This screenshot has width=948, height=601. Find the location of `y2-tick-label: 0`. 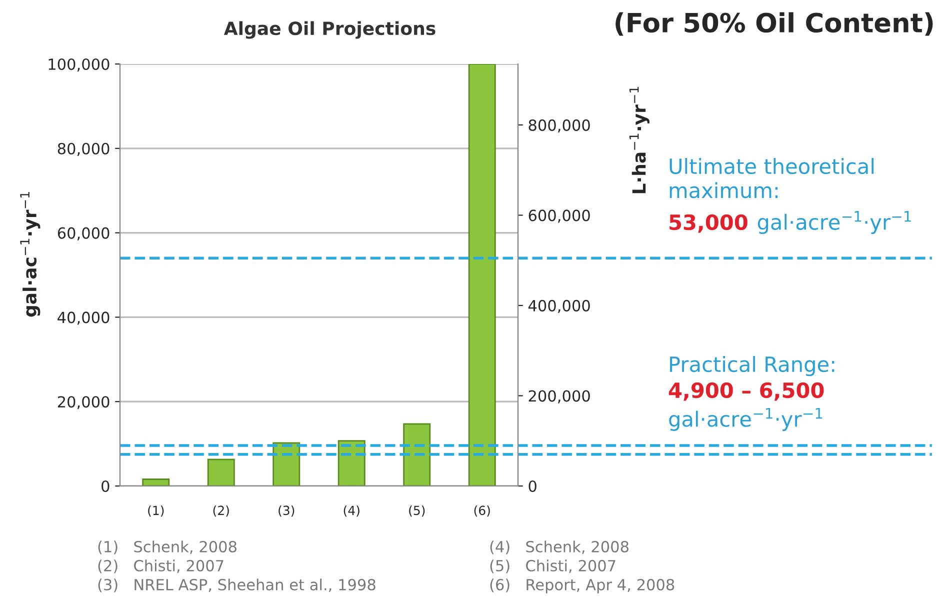

y2-tick-label: 0 is located at coordinates (532, 486).